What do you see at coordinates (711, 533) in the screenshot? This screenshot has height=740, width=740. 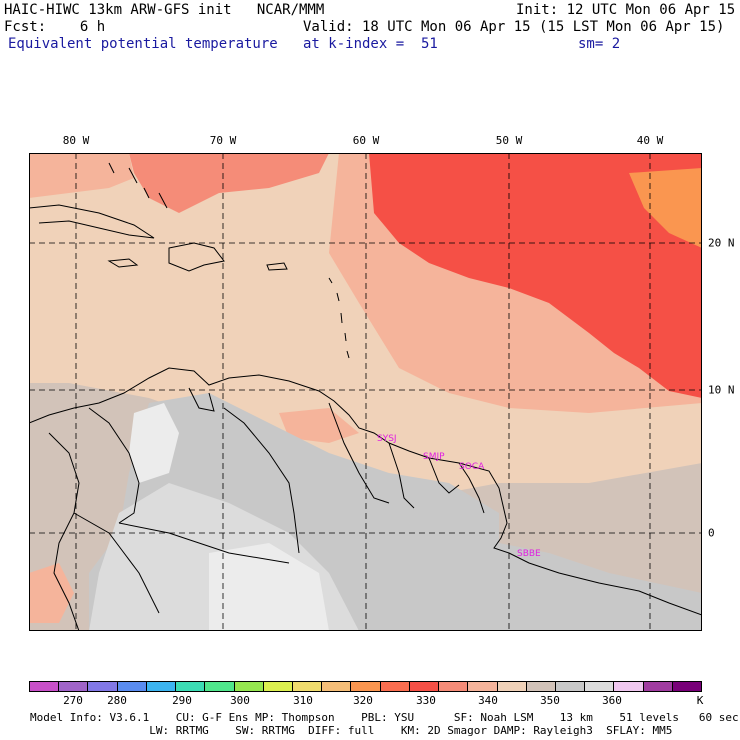 I see `lat-label-eq: 0` at bounding box center [711, 533].